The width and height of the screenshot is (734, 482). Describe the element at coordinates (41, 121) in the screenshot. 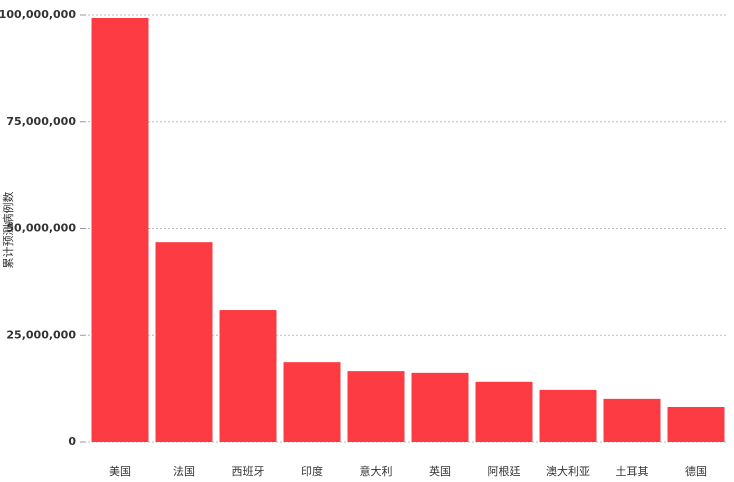

I see `y-tick-label: 75,000,000` at that location.